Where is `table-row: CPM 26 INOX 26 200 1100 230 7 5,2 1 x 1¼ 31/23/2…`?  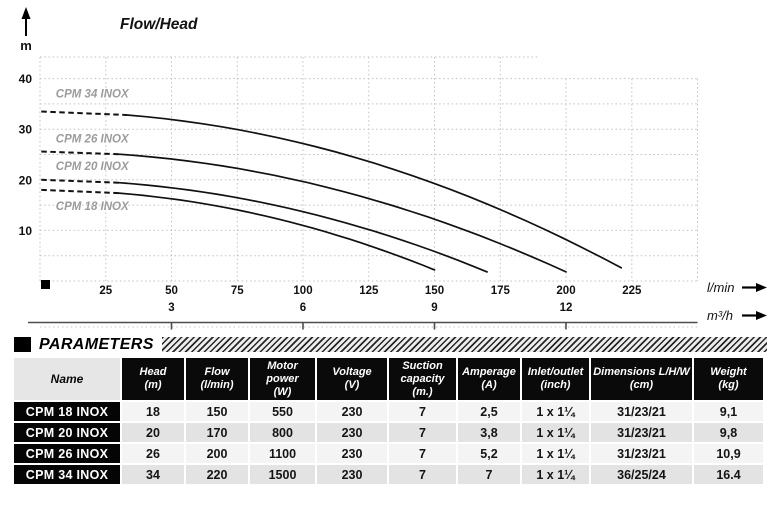 table-row: CPM 26 INOX 26 200 1100 230 7 5,2 1 x 1¼ 31/23/2… is located at coordinates (388, 453).